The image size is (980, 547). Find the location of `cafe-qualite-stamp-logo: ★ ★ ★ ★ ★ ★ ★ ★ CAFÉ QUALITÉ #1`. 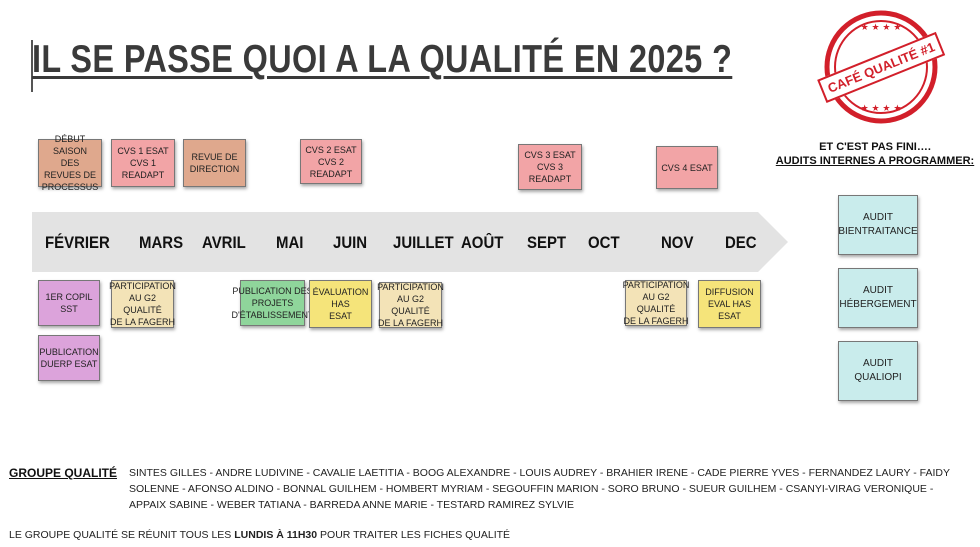

cafe-qualite-stamp-logo: ★ ★ ★ ★ ★ ★ ★ ★ CAFÉ QUALITÉ #1 is located at coordinates (881, 67).